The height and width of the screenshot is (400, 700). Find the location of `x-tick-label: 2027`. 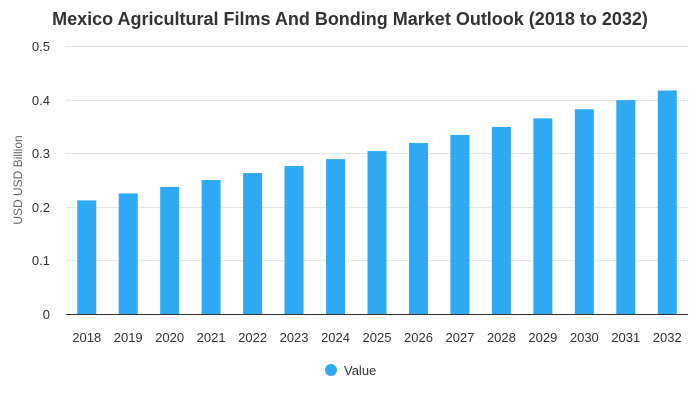

x-tick-label: 2027 is located at coordinates (459, 337).